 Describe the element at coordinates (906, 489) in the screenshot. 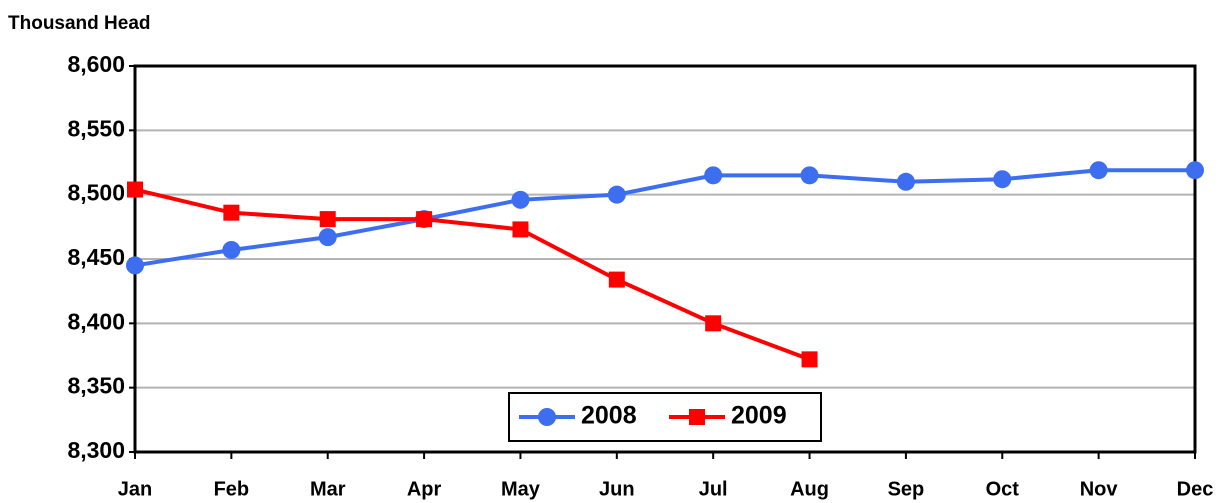

I see `x-tick-label: Sep` at that location.